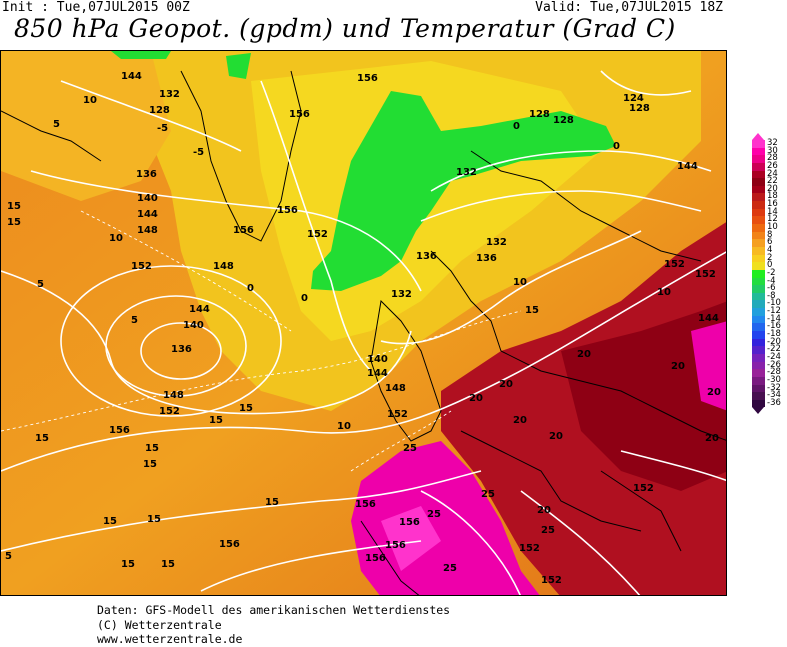 Image resolution: width=787 pixels, height=647 pixels. Describe the element at coordinates (774, 364) in the screenshot. I see `legend-label: -26` at that location.